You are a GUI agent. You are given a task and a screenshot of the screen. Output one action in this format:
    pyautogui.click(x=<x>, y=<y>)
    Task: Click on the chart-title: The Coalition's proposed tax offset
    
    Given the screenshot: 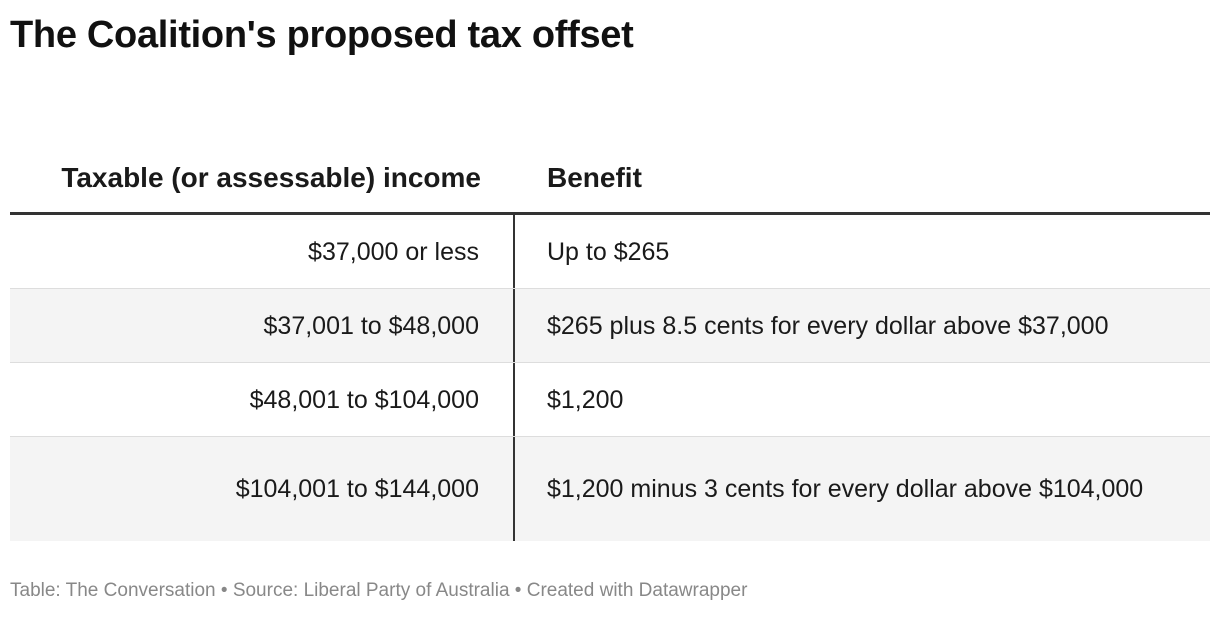 What is the action you would take?
    pyautogui.click(x=322, y=35)
    